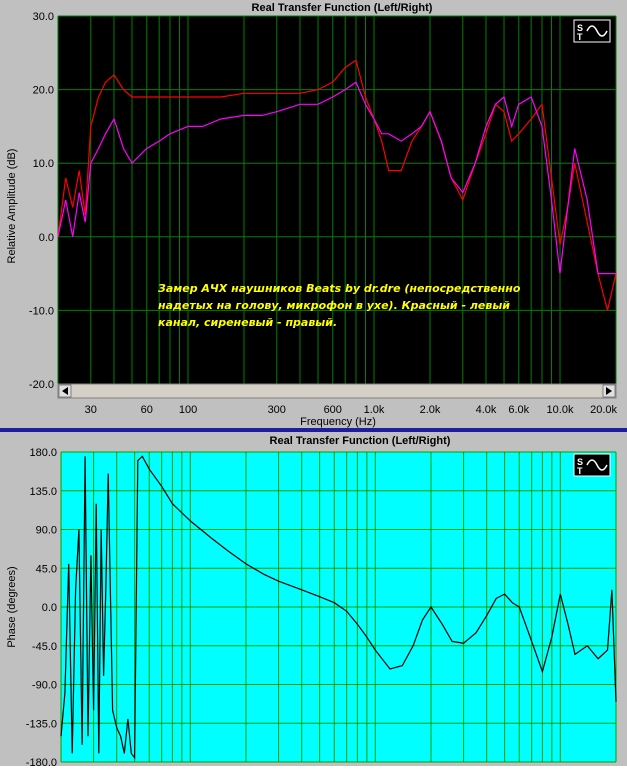  Describe the element at coordinates (430, 410) in the screenshot. I see `x-tick-label: 2.0k` at that location.